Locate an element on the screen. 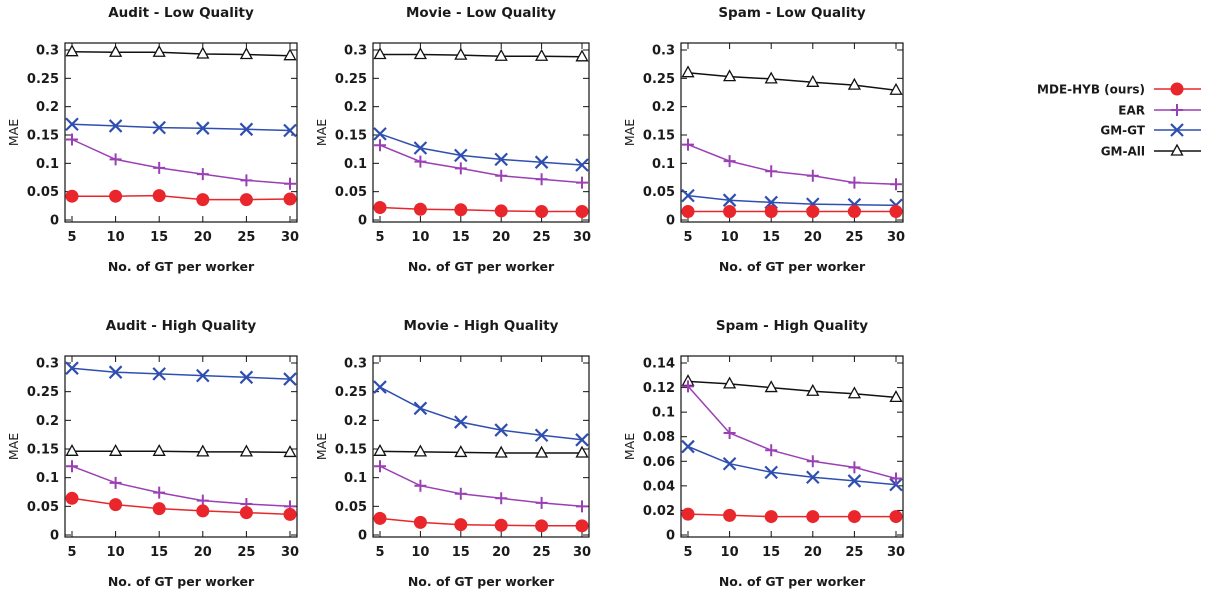  y-tick-label: 0.15 is located at coordinates (43, 450).